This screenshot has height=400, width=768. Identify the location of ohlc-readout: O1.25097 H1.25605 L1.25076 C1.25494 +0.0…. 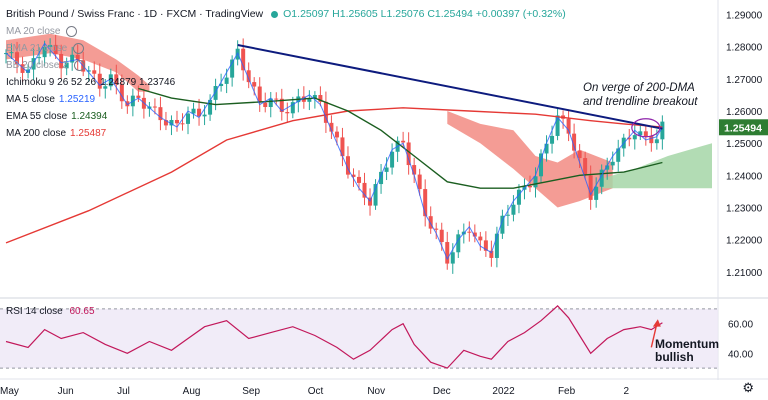
(424, 14).